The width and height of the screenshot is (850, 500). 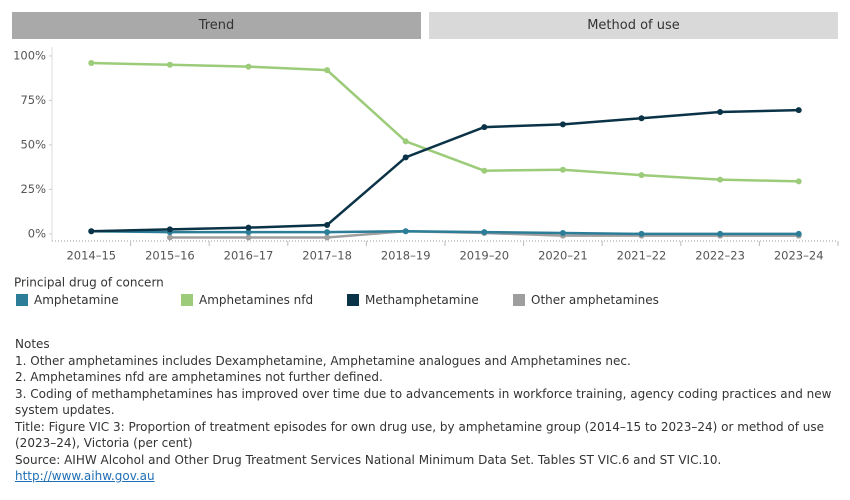 I want to click on y-tick-label: 75%, so click(x=33, y=100).